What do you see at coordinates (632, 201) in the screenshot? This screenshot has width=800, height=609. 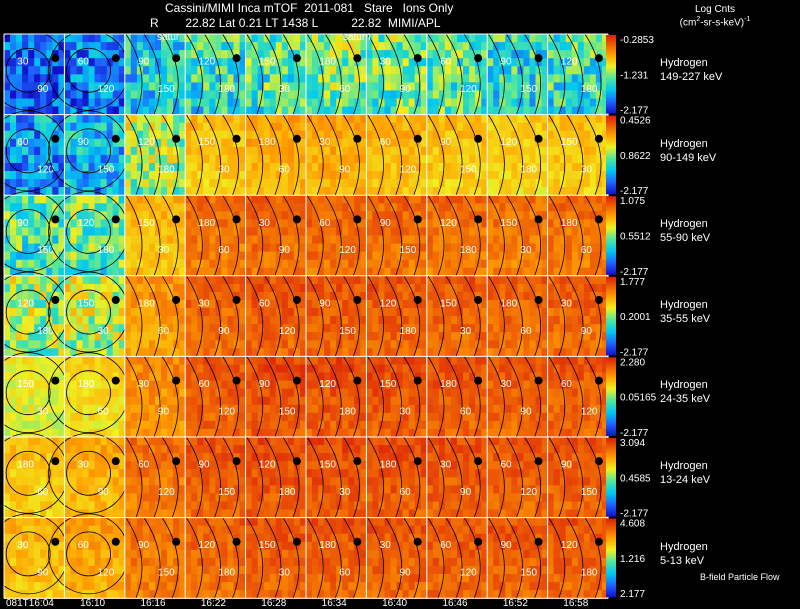 I see `colorbar-max: 1.075` at bounding box center [632, 201].